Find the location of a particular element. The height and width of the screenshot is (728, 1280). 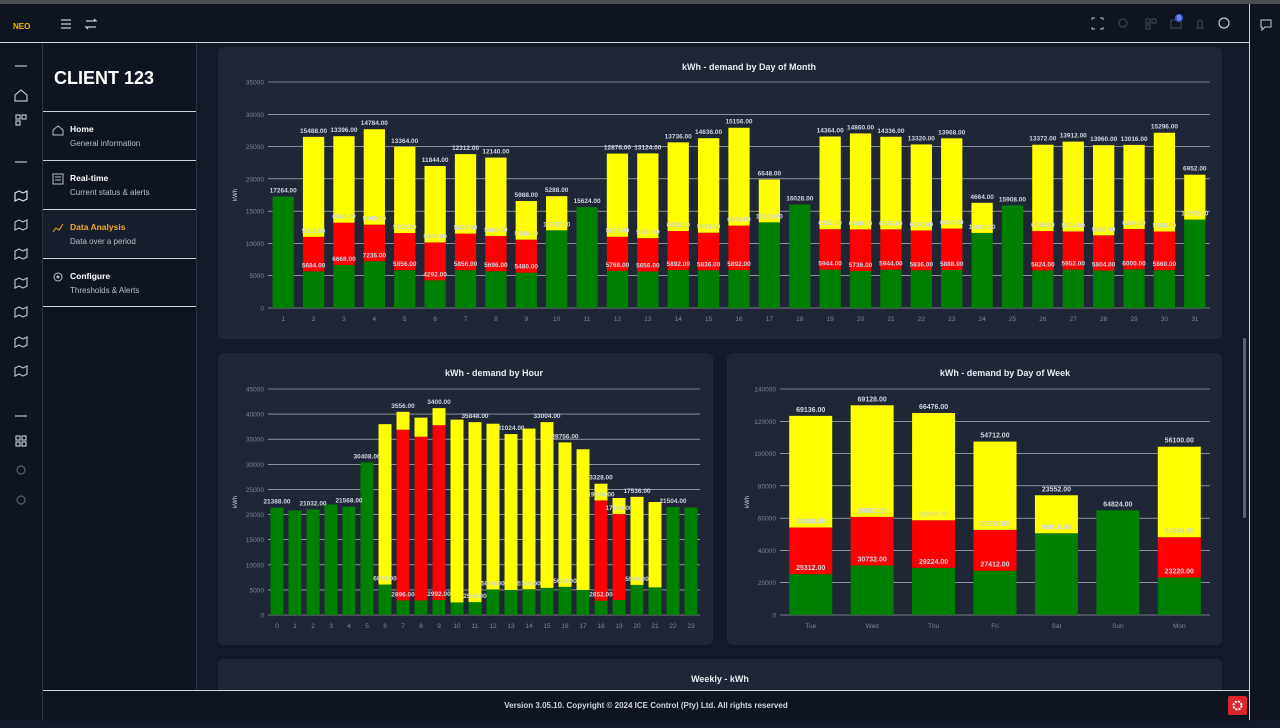

x-tick-label: 21 is located at coordinates (891, 319).